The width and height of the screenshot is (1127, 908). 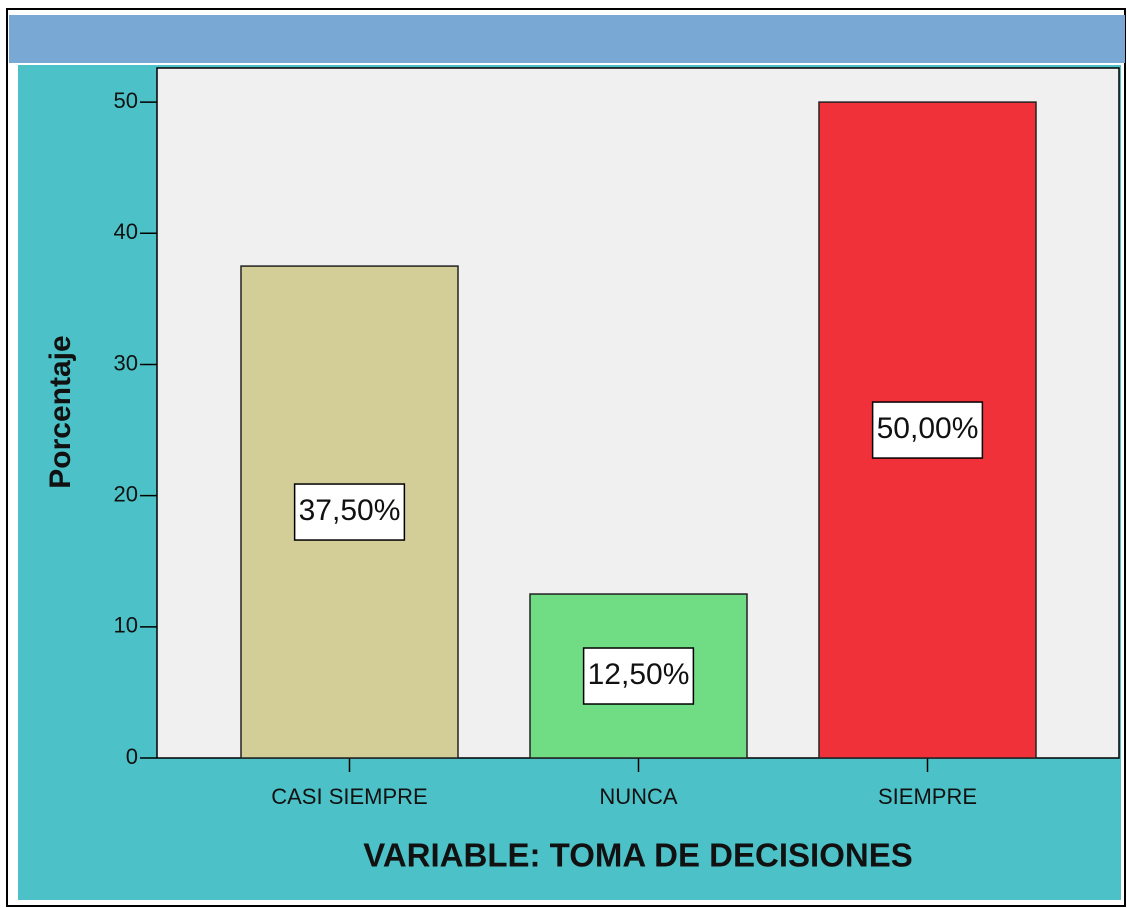 I want to click on x-axis-title: VARIABLE: TOMA DE DECISIONES, so click(x=637, y=855).